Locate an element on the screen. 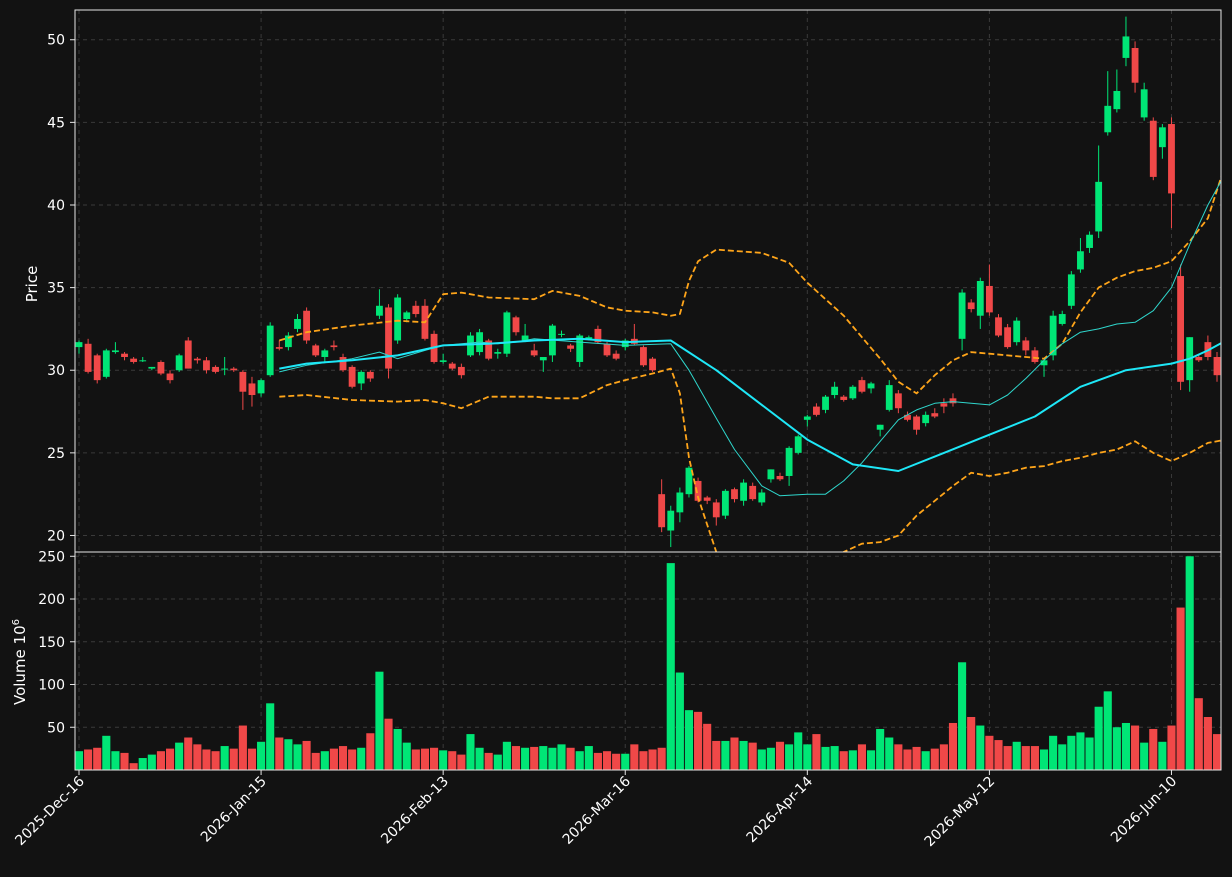 This screenshot has width=1232, height=877. date-tick-label: 2025-Dec-16 is located at coordinates (49, 810).